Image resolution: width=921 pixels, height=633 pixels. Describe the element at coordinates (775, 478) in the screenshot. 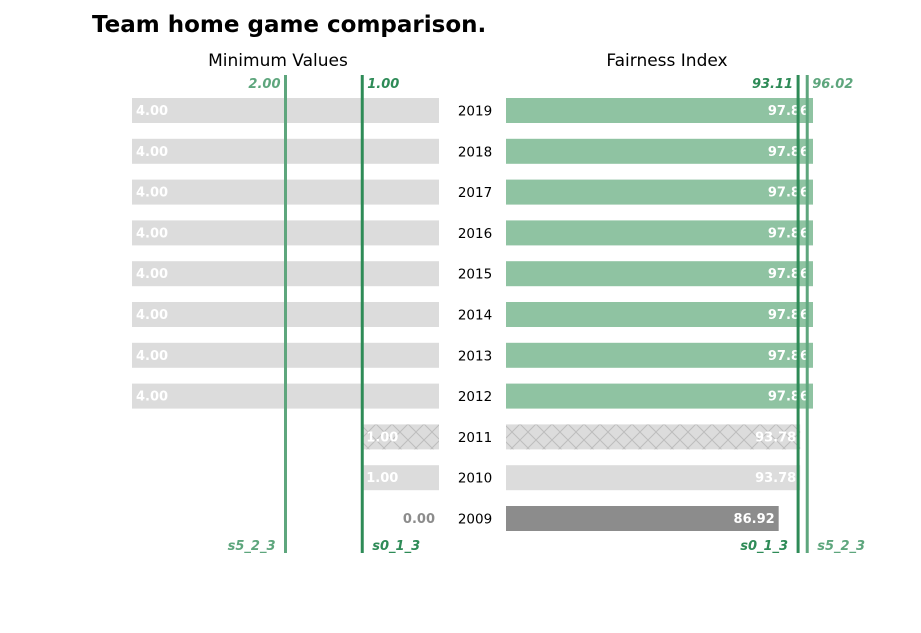

I see `fairness-label-2010: 93.78` at that location.